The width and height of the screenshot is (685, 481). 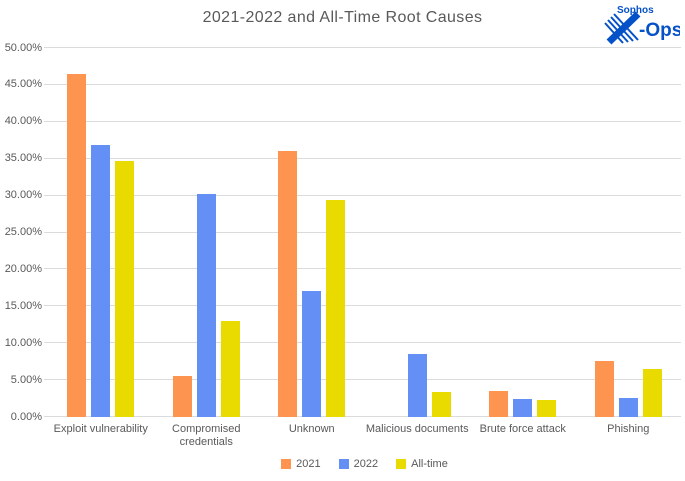 I want to click on legend-item: 2021, so click(x=301, y=464).